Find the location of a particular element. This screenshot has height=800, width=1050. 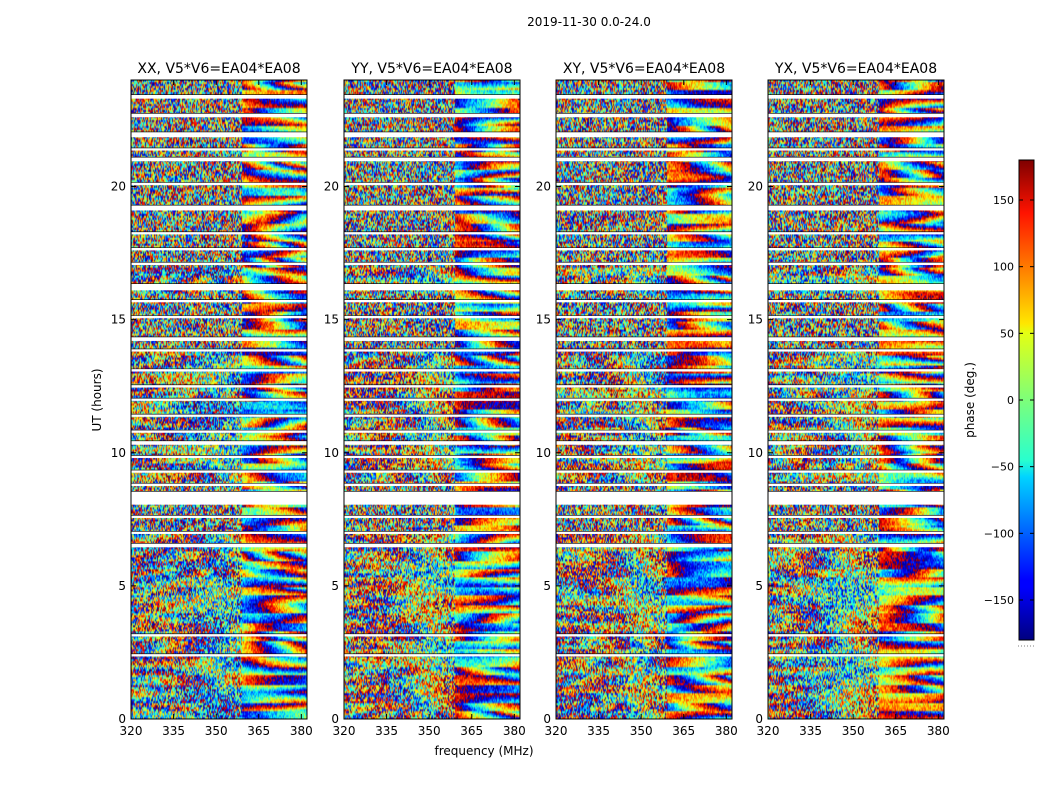

colorbar-tick-label: 100 is located at coordinates (1003, 267).